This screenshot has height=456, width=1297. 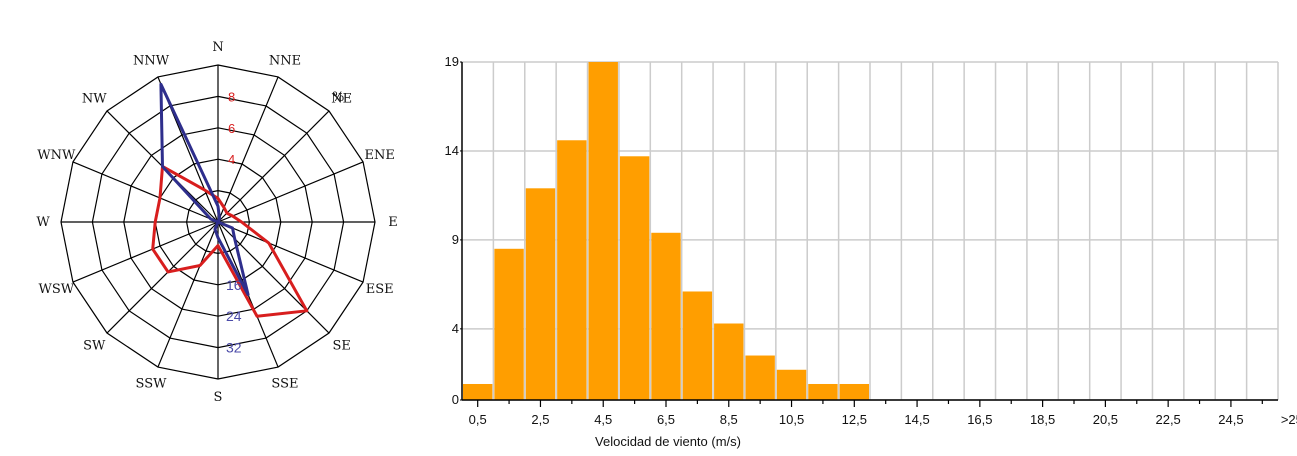 I want to click on wind-rose-direction-label: NE, so click(x=341, y=98).